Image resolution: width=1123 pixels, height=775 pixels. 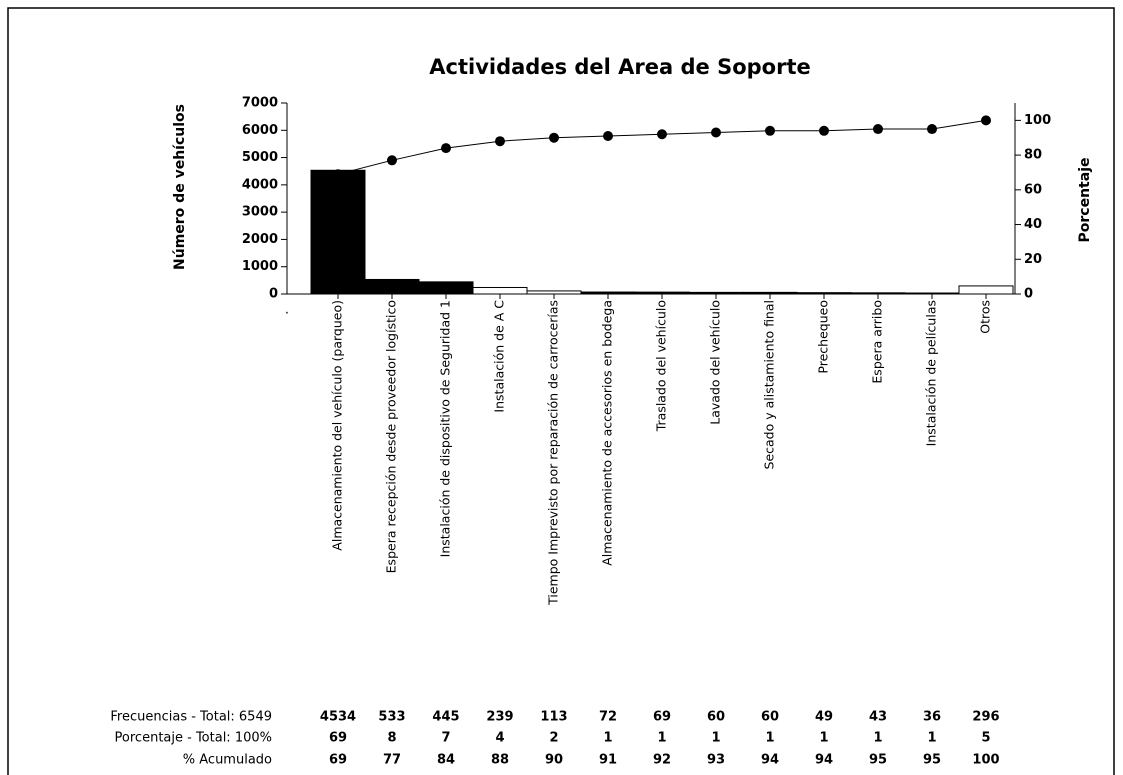 I want to click on row-value: 72, so click(x=608, y=717).